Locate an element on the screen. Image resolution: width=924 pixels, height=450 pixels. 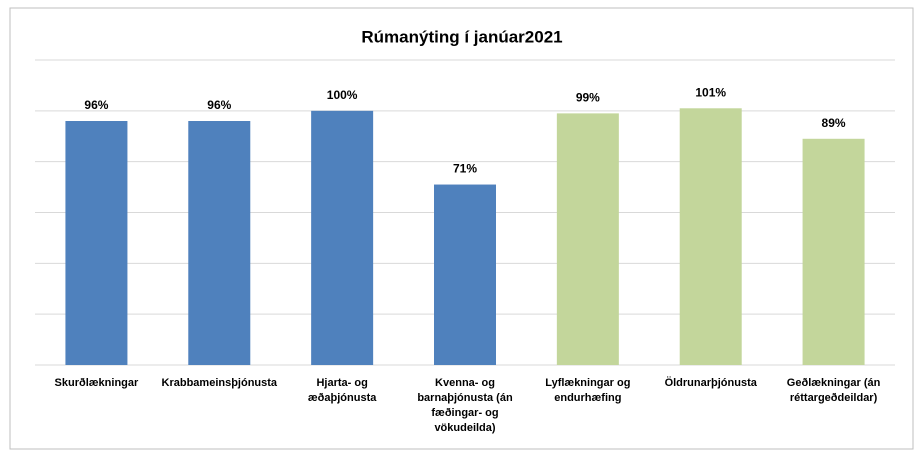
data-label: 101% is located at coordinates (710, 92).